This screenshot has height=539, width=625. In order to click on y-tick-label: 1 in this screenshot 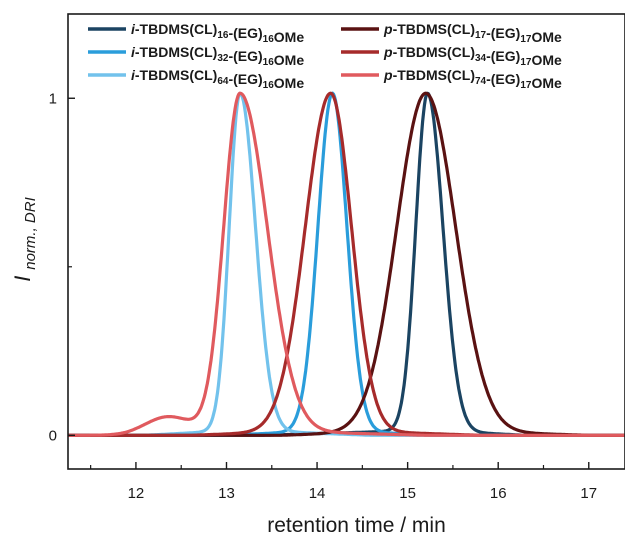, I will do `click(53, 98)`.